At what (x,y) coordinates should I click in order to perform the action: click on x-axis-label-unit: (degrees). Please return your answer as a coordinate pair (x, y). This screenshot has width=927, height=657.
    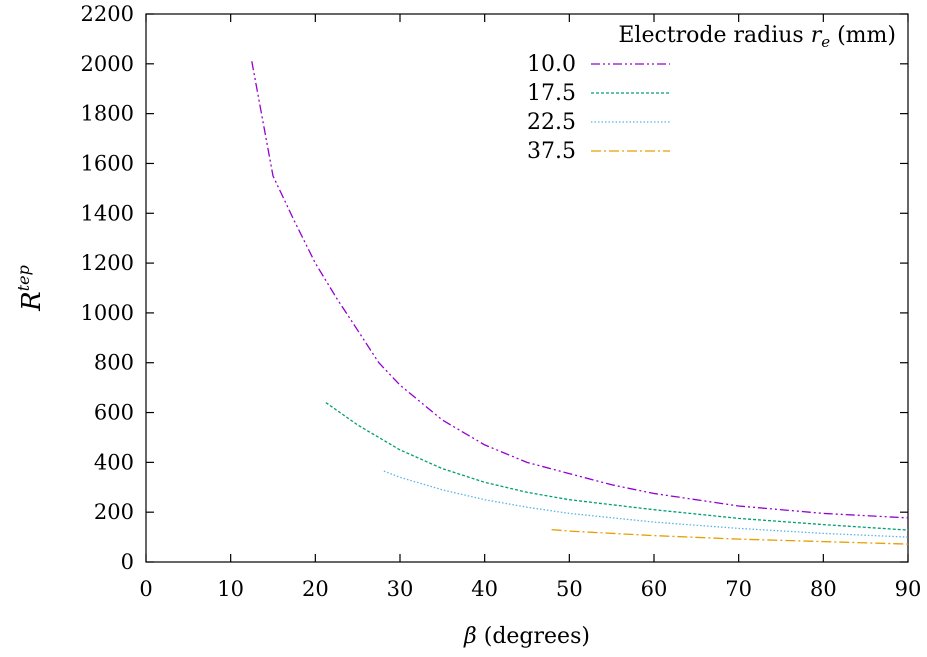
    Looking at the image, I should click on (533, 636).